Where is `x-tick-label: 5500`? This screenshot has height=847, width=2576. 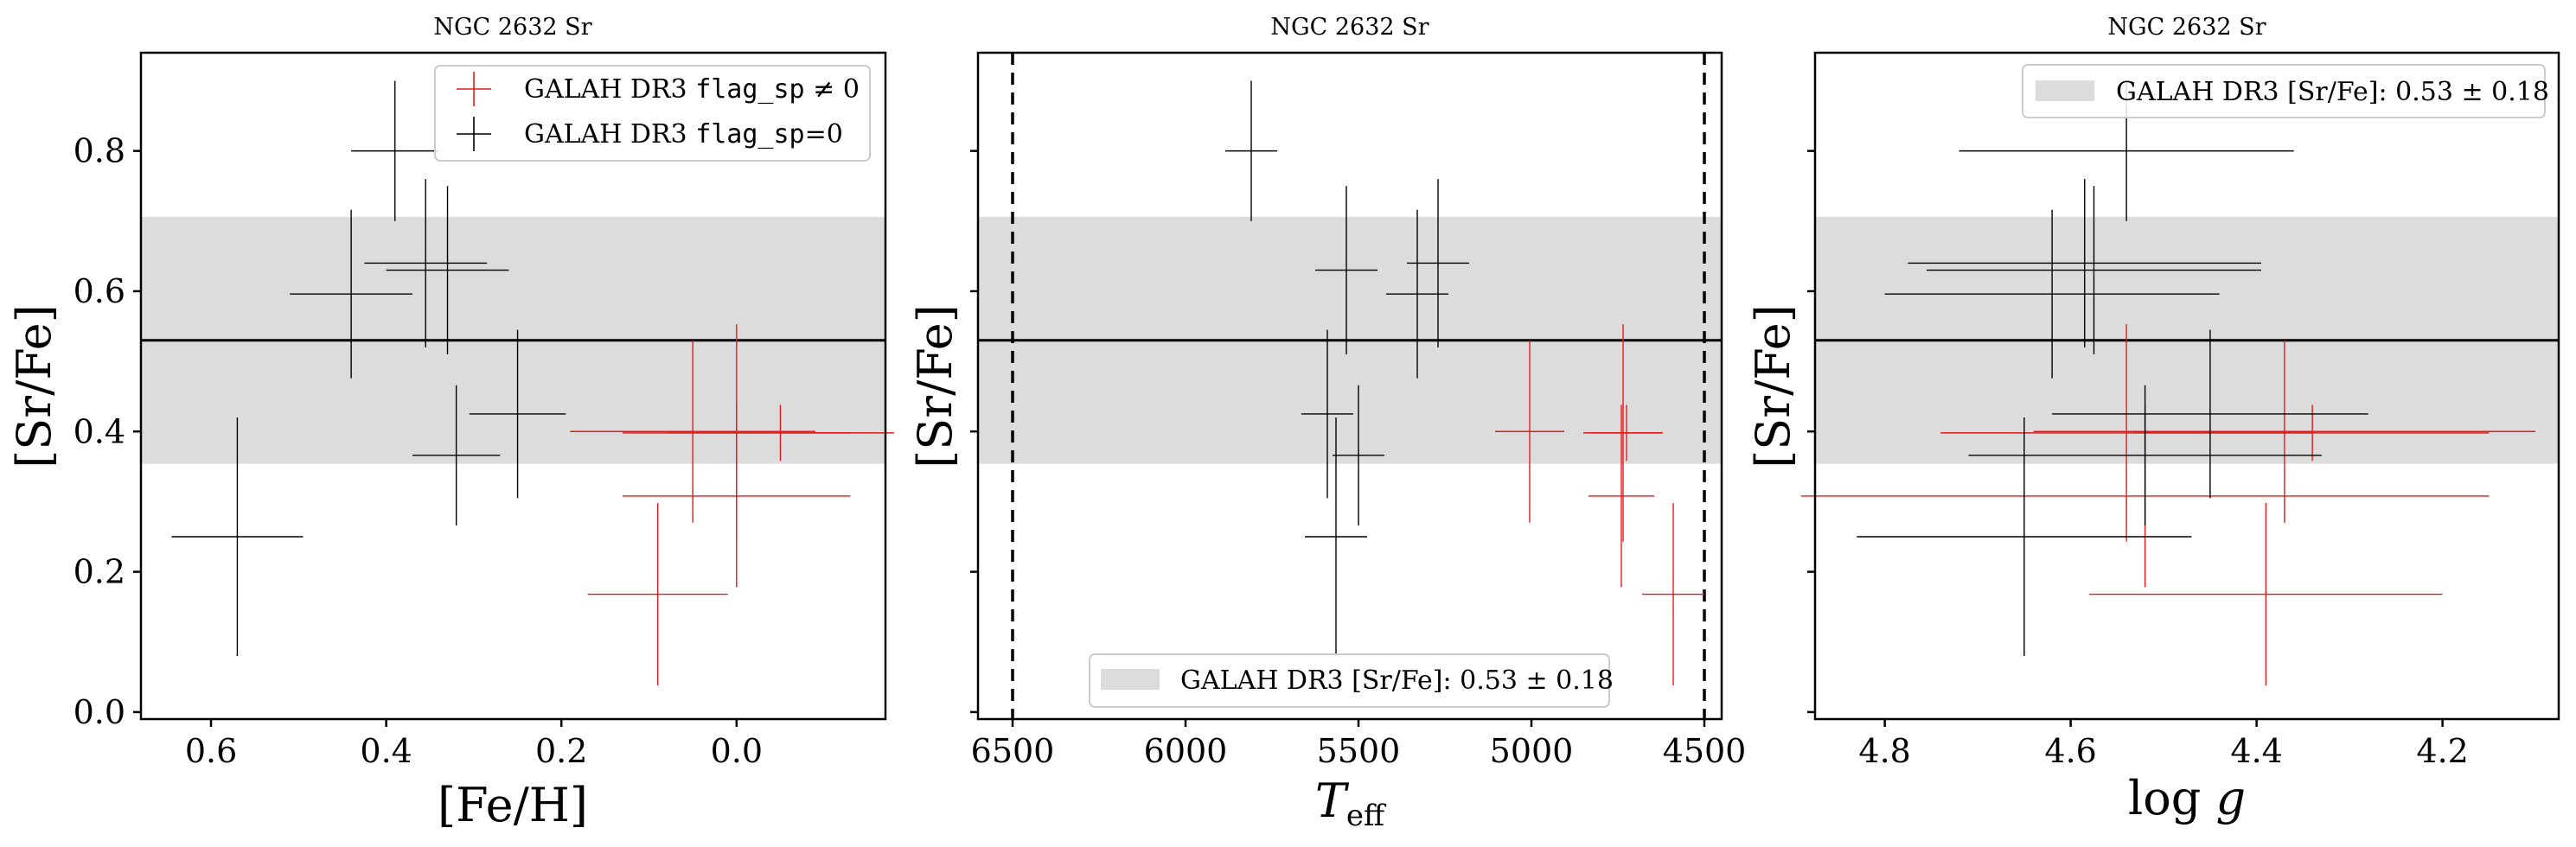
x-tick-label: 5500 is located at coordinates (1359, 751).